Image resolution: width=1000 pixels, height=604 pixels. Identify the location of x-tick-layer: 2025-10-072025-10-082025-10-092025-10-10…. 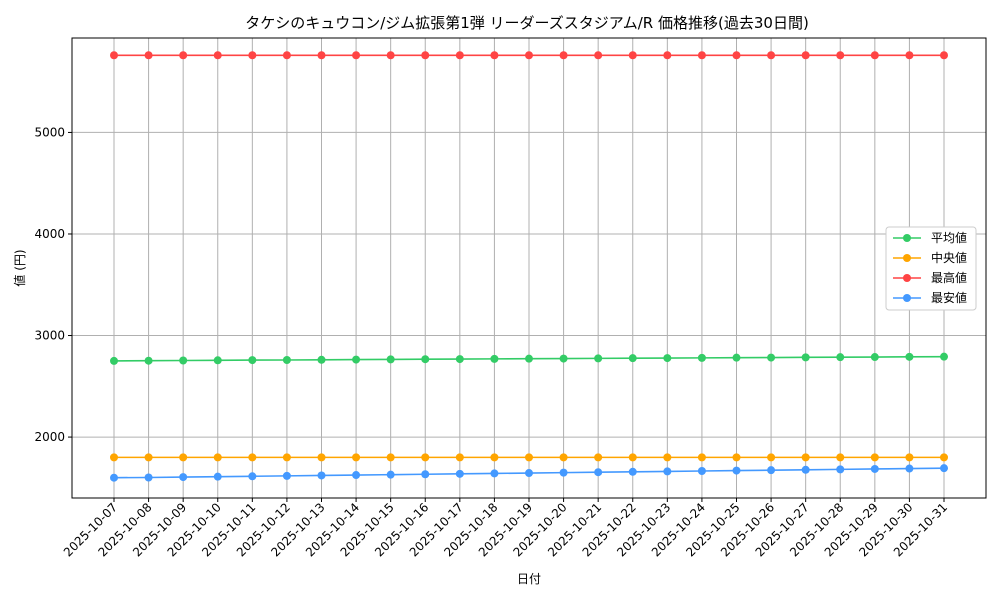
(505, 528).